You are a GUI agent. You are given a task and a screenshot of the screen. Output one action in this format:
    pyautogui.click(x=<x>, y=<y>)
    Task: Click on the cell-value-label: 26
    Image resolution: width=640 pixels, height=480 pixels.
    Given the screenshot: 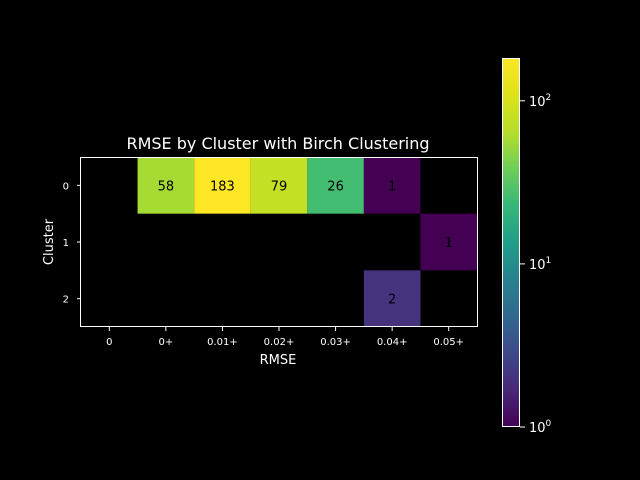 What is the action you would take?
    pyautogui.click(x=335, y=186)
    